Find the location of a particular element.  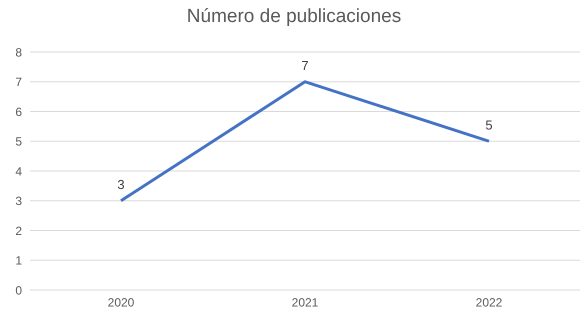

data-label: 7 is located at coordinates (305, 65).